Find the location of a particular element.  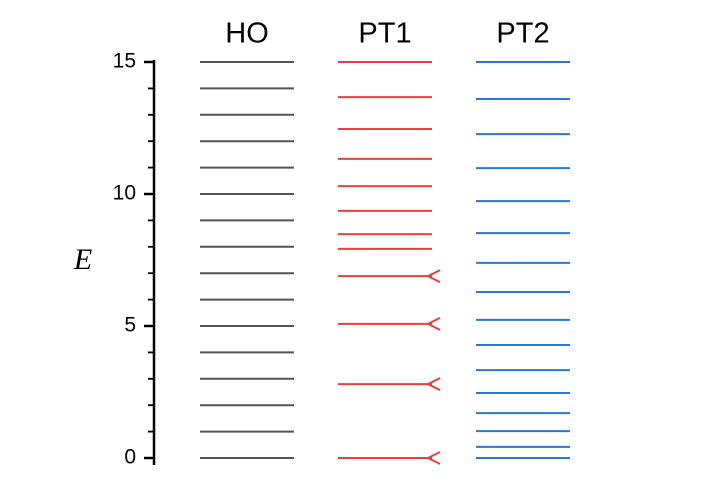

y-tick-label: 0 is located at coordinates (130, 457).